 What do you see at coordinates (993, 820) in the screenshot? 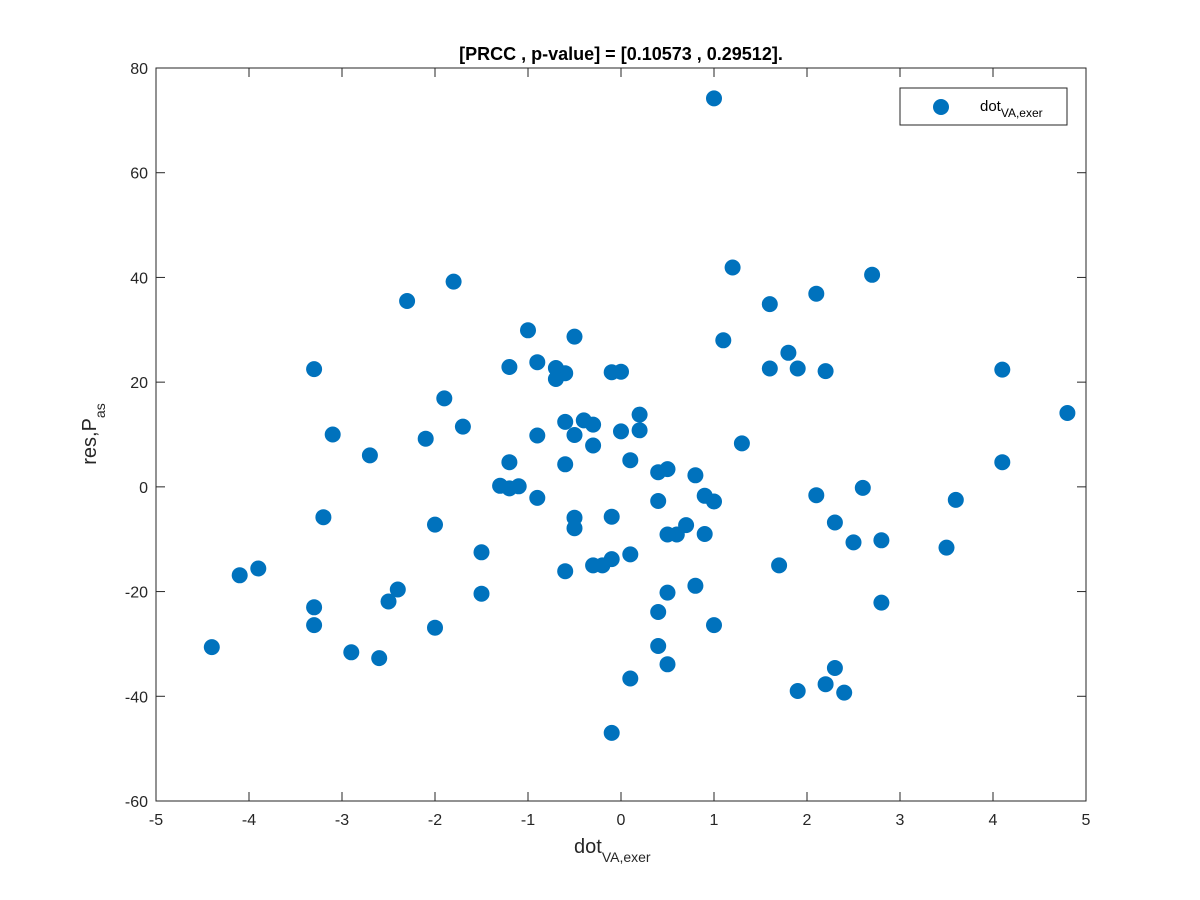
I see `x-tick-label: 4` at bounding box center [993, 820].